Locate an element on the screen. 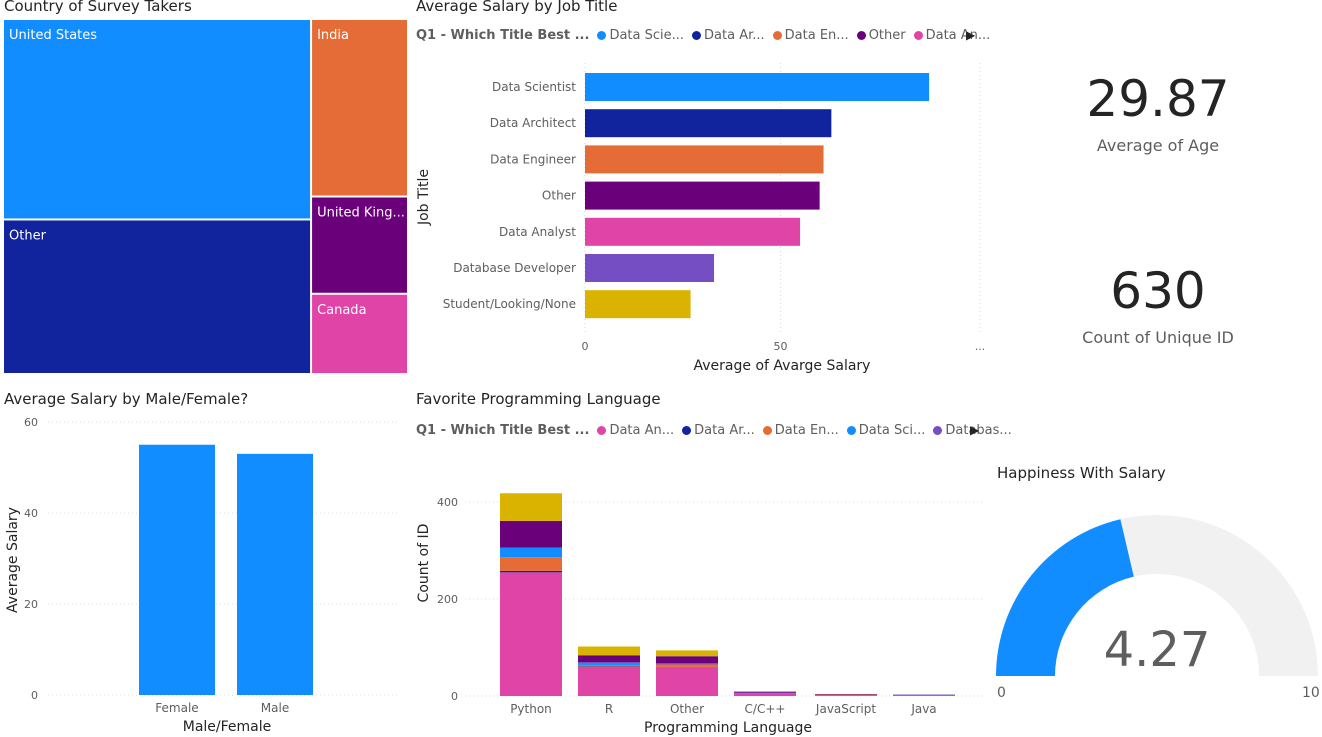 This screenshot has width=1322, height=737. segment-c-c--data-analyst is located at coordinates (765, 694).